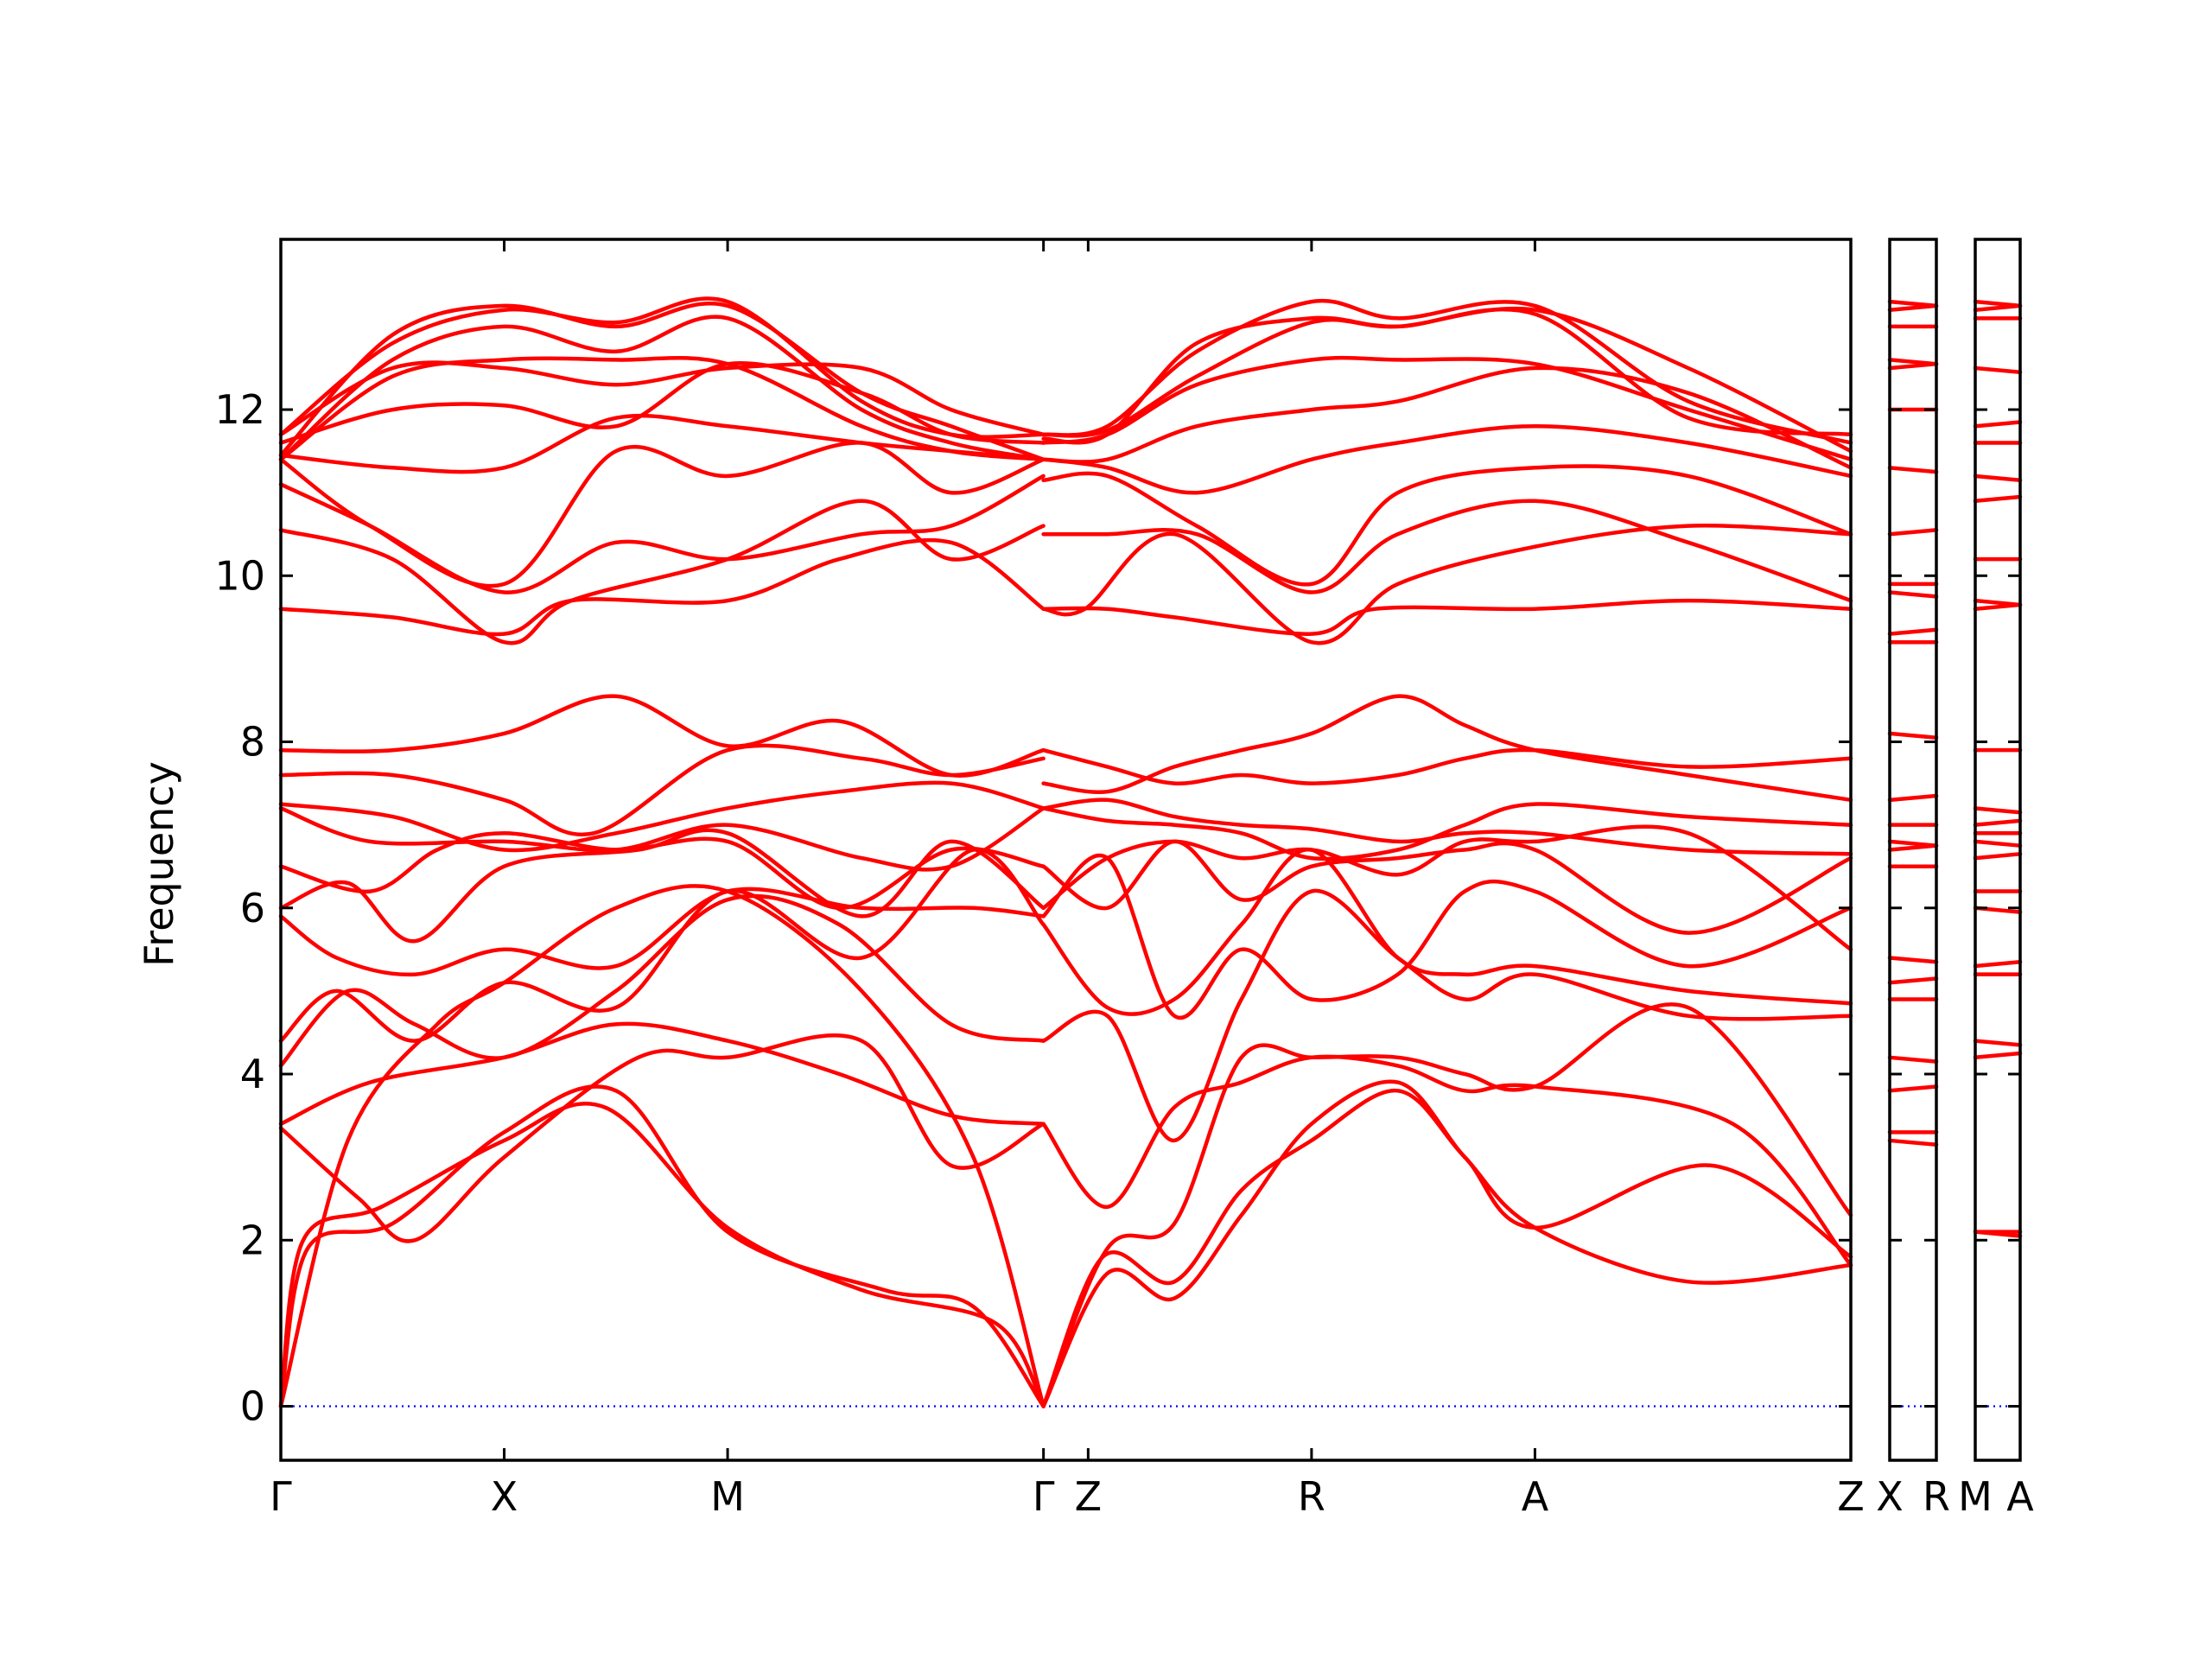 The width and height of the screenshot is (2212, 1659). What do you see at coordinates (239, 575) in the screenshot?
I see `y-tick-label: 10` at bounding box center [239, 575].